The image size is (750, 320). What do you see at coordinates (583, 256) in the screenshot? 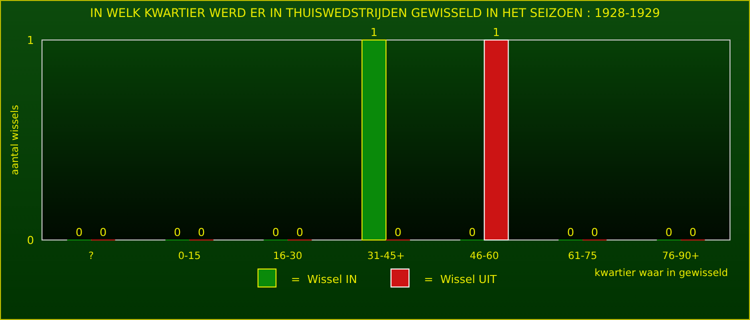
I see `x-tick-label: 61-75` at bounding box center [583, 256].